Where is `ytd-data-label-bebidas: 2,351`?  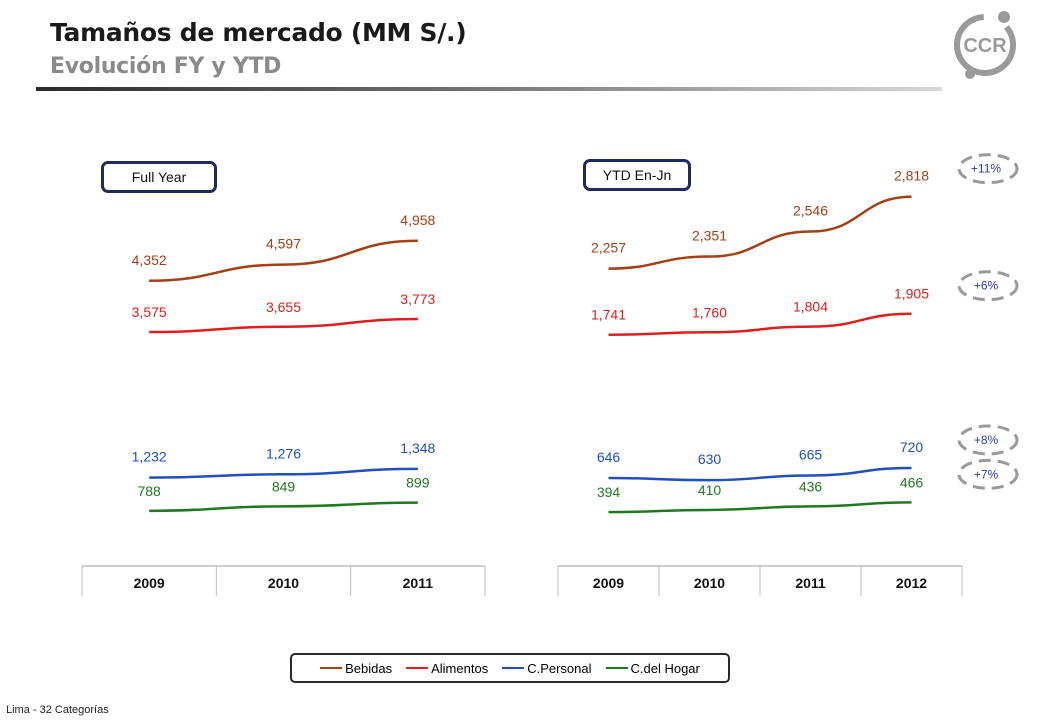
ytd-data-label-bebidas: 2,351 is located at coordinates (709, 236).